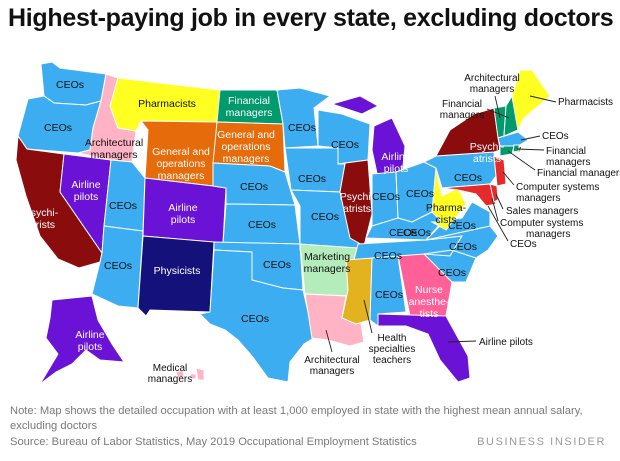  Describe the element at coordinates (516, 148) in the screenshot. I see `state-ri` at that location.